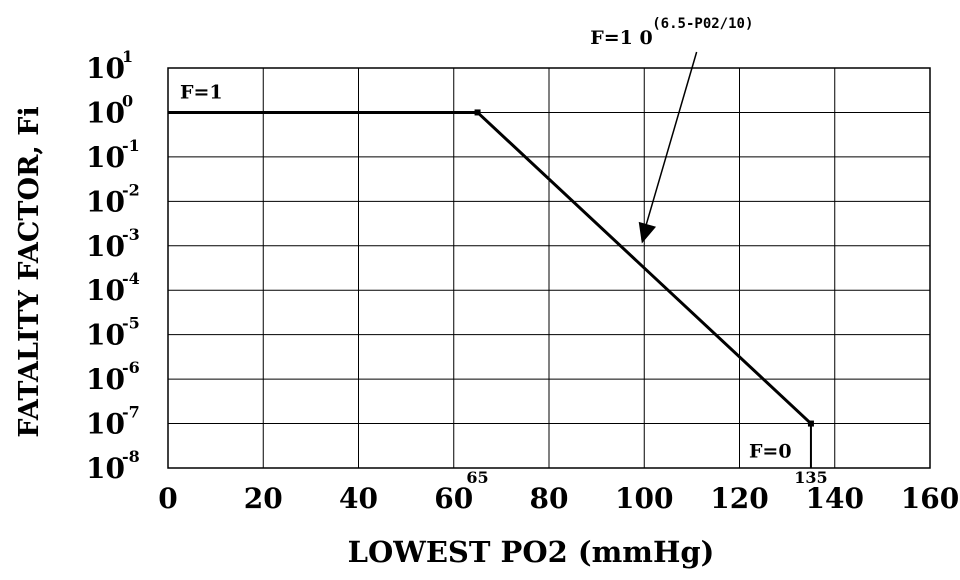 Image resolution: width=960 pixels, height=580 pixels. Describe the element at coordinates (131, 367) in the screenshot. I see `y-tick-exponent: -6` at that location.